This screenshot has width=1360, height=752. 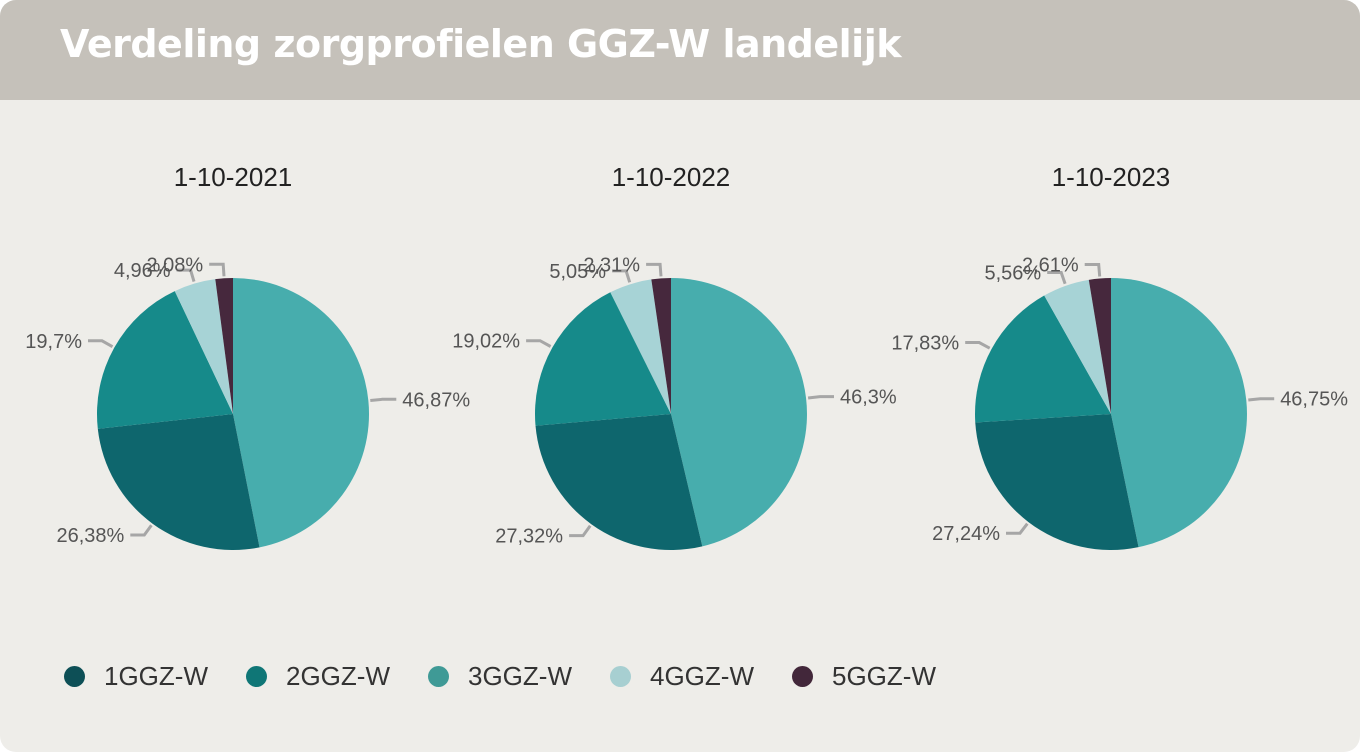 What do you see at coordinates (577, 272) in the screenshot?
I see `data-label: 5,05%` at bounding box center [577, 272].